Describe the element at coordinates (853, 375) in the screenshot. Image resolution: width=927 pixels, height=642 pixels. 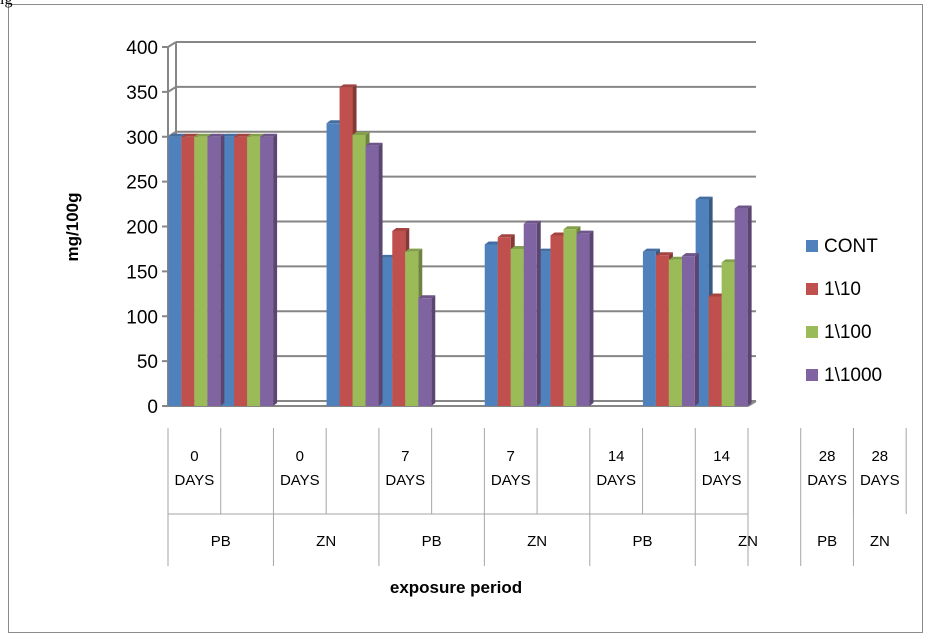
I see `legend-label: 1\1000` at that location.